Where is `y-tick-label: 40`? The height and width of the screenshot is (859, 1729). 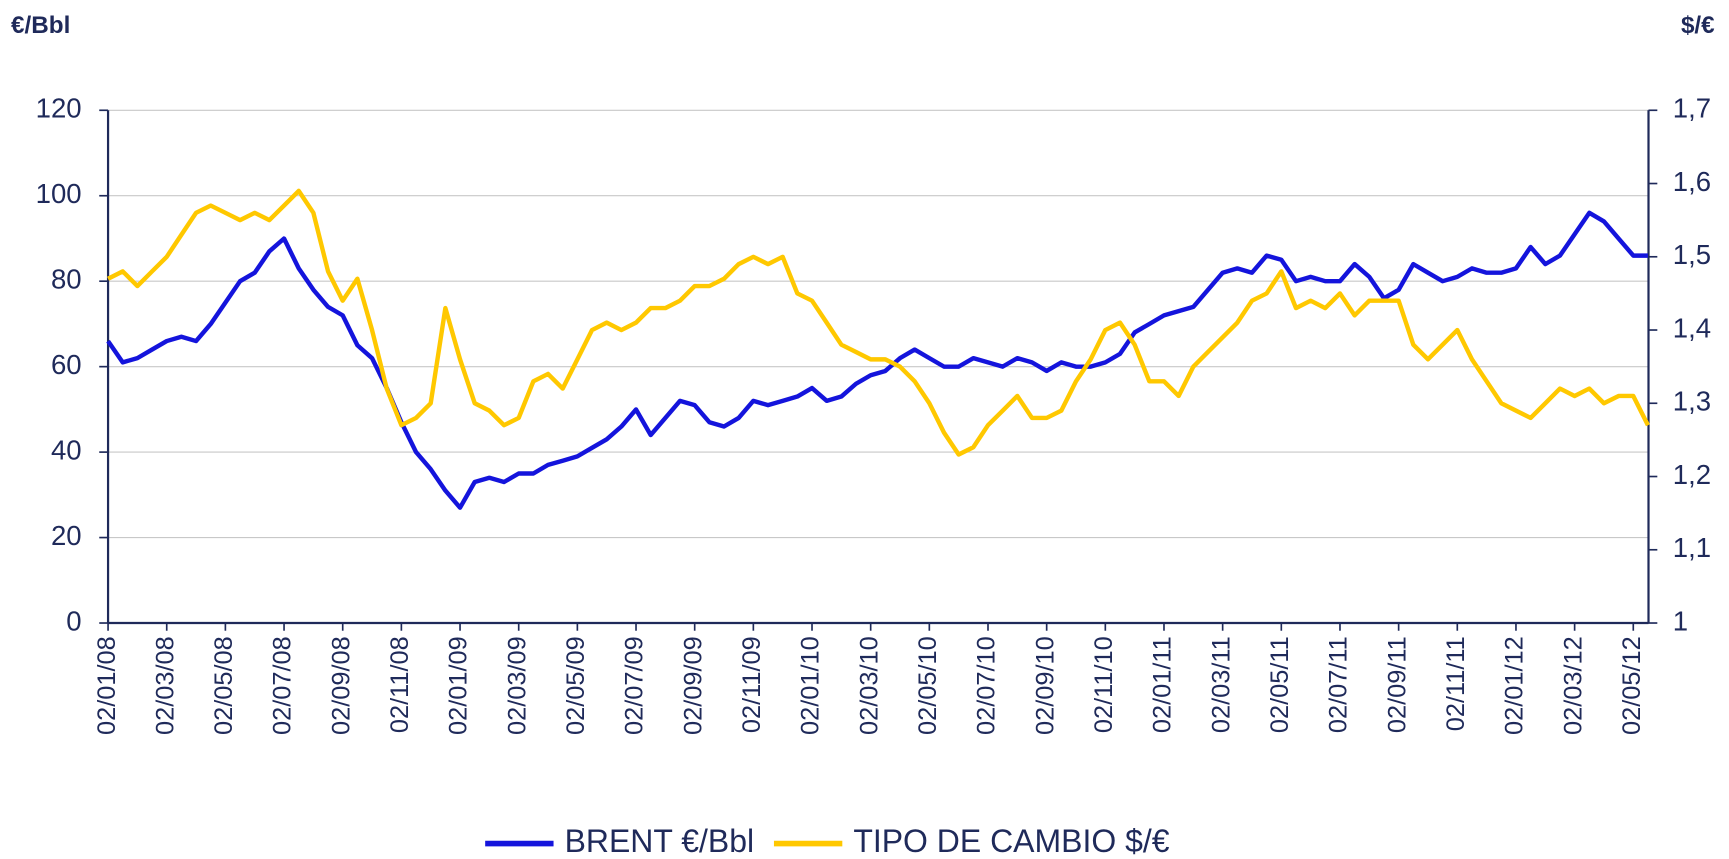 y-tick-label: 40 is located at coordinates (66, 449).